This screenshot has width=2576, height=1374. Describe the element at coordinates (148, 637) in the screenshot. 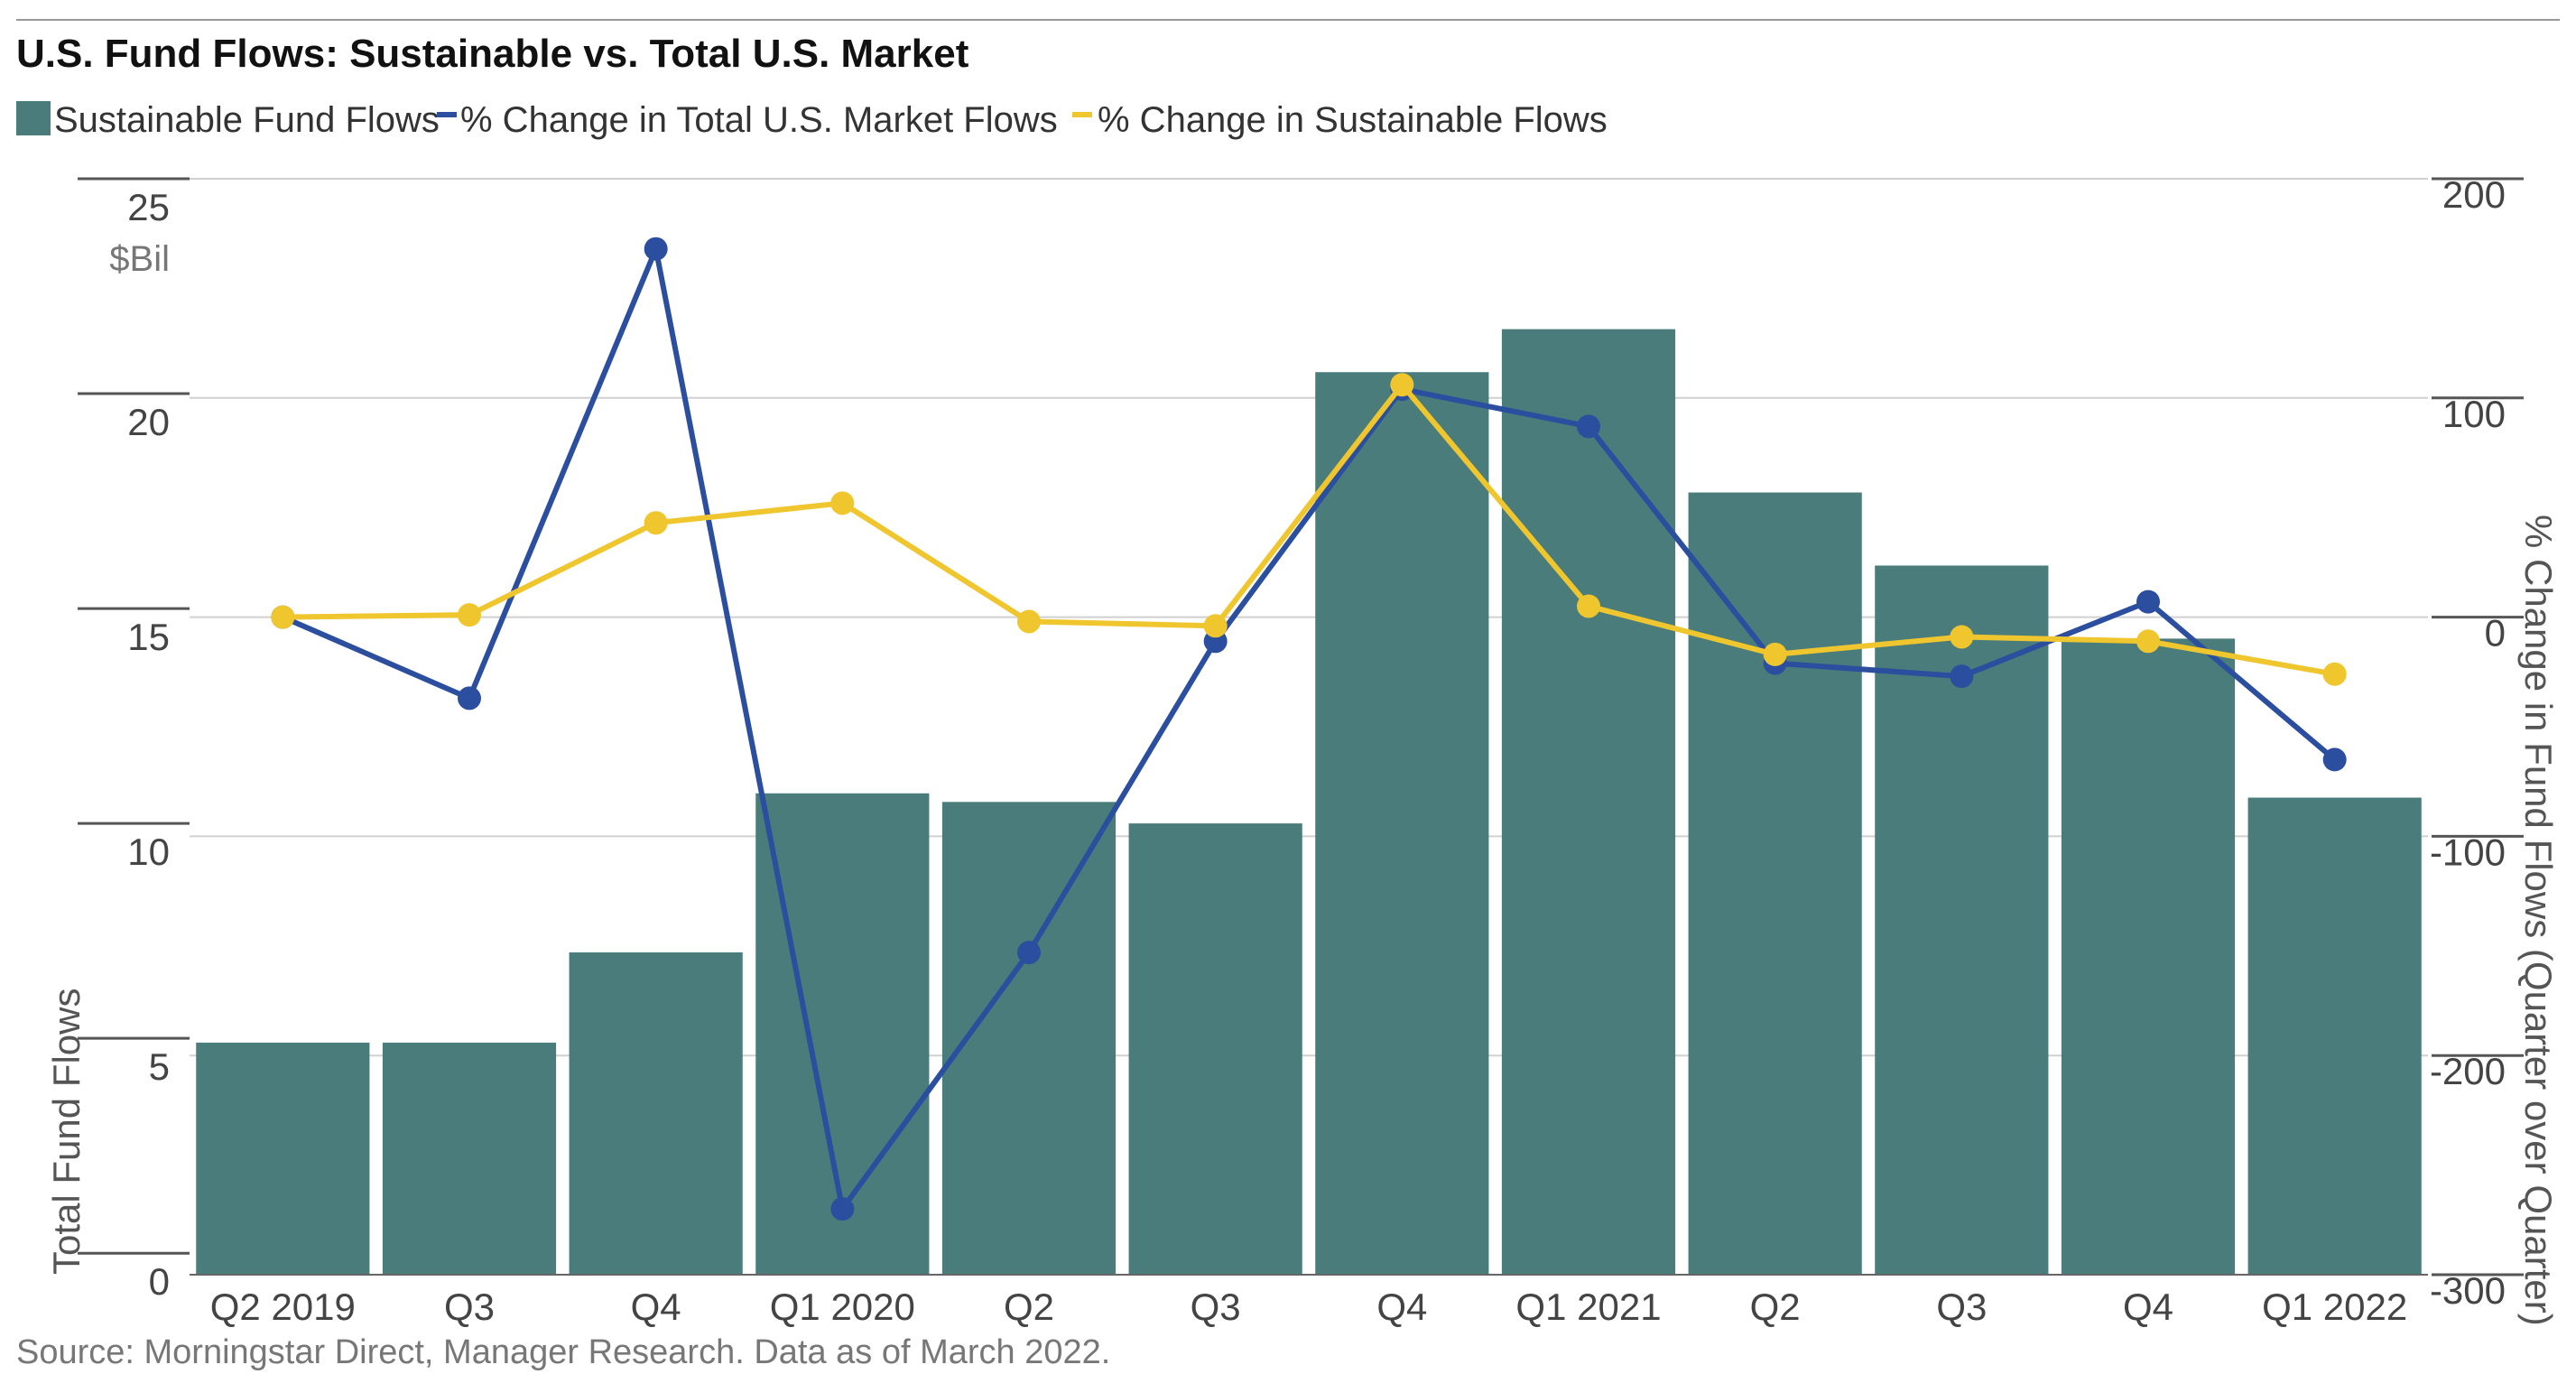

I see `left-tick-label: 15` at that location.